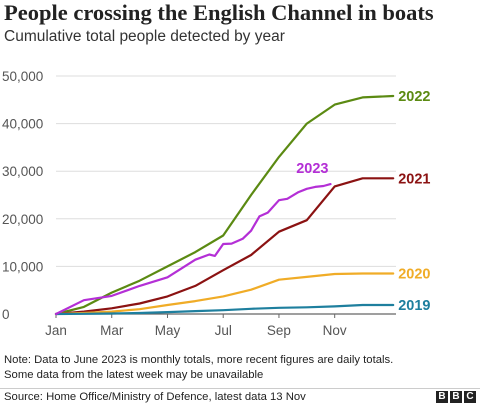  Describe the element at coordinates (279, 330) in the screenshot. I see `x-tick-label: Sep` at that location.